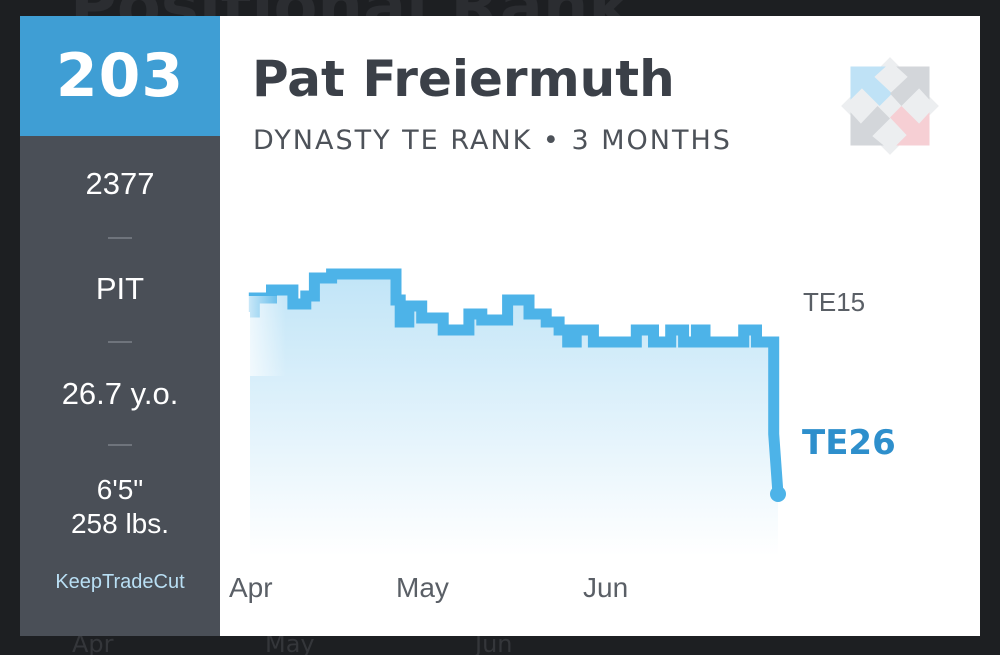 This screenshot has width=1000, height=655. I want to click on overall-rank-badge: 203, so click(120, 76).